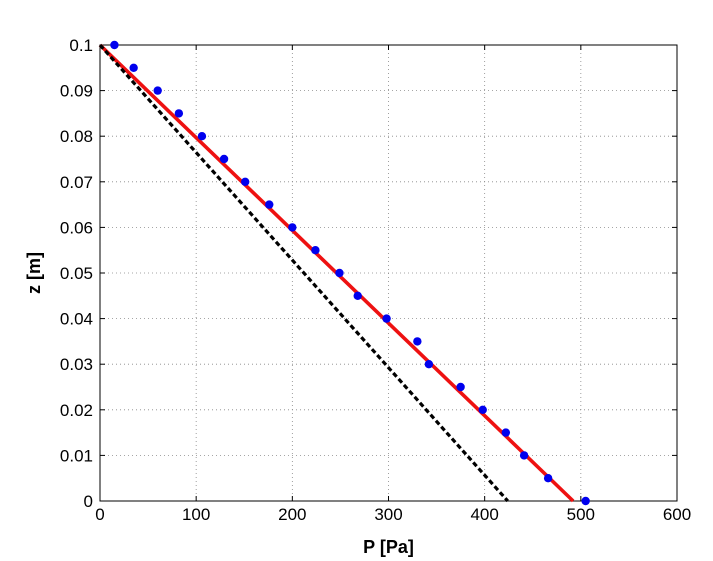 This screenshot has width=713, height=561. What do you see at coordinates (76, 410) in the screenshot?
I see `y-tick-label: 0.02` at bounding box center [76, 410].